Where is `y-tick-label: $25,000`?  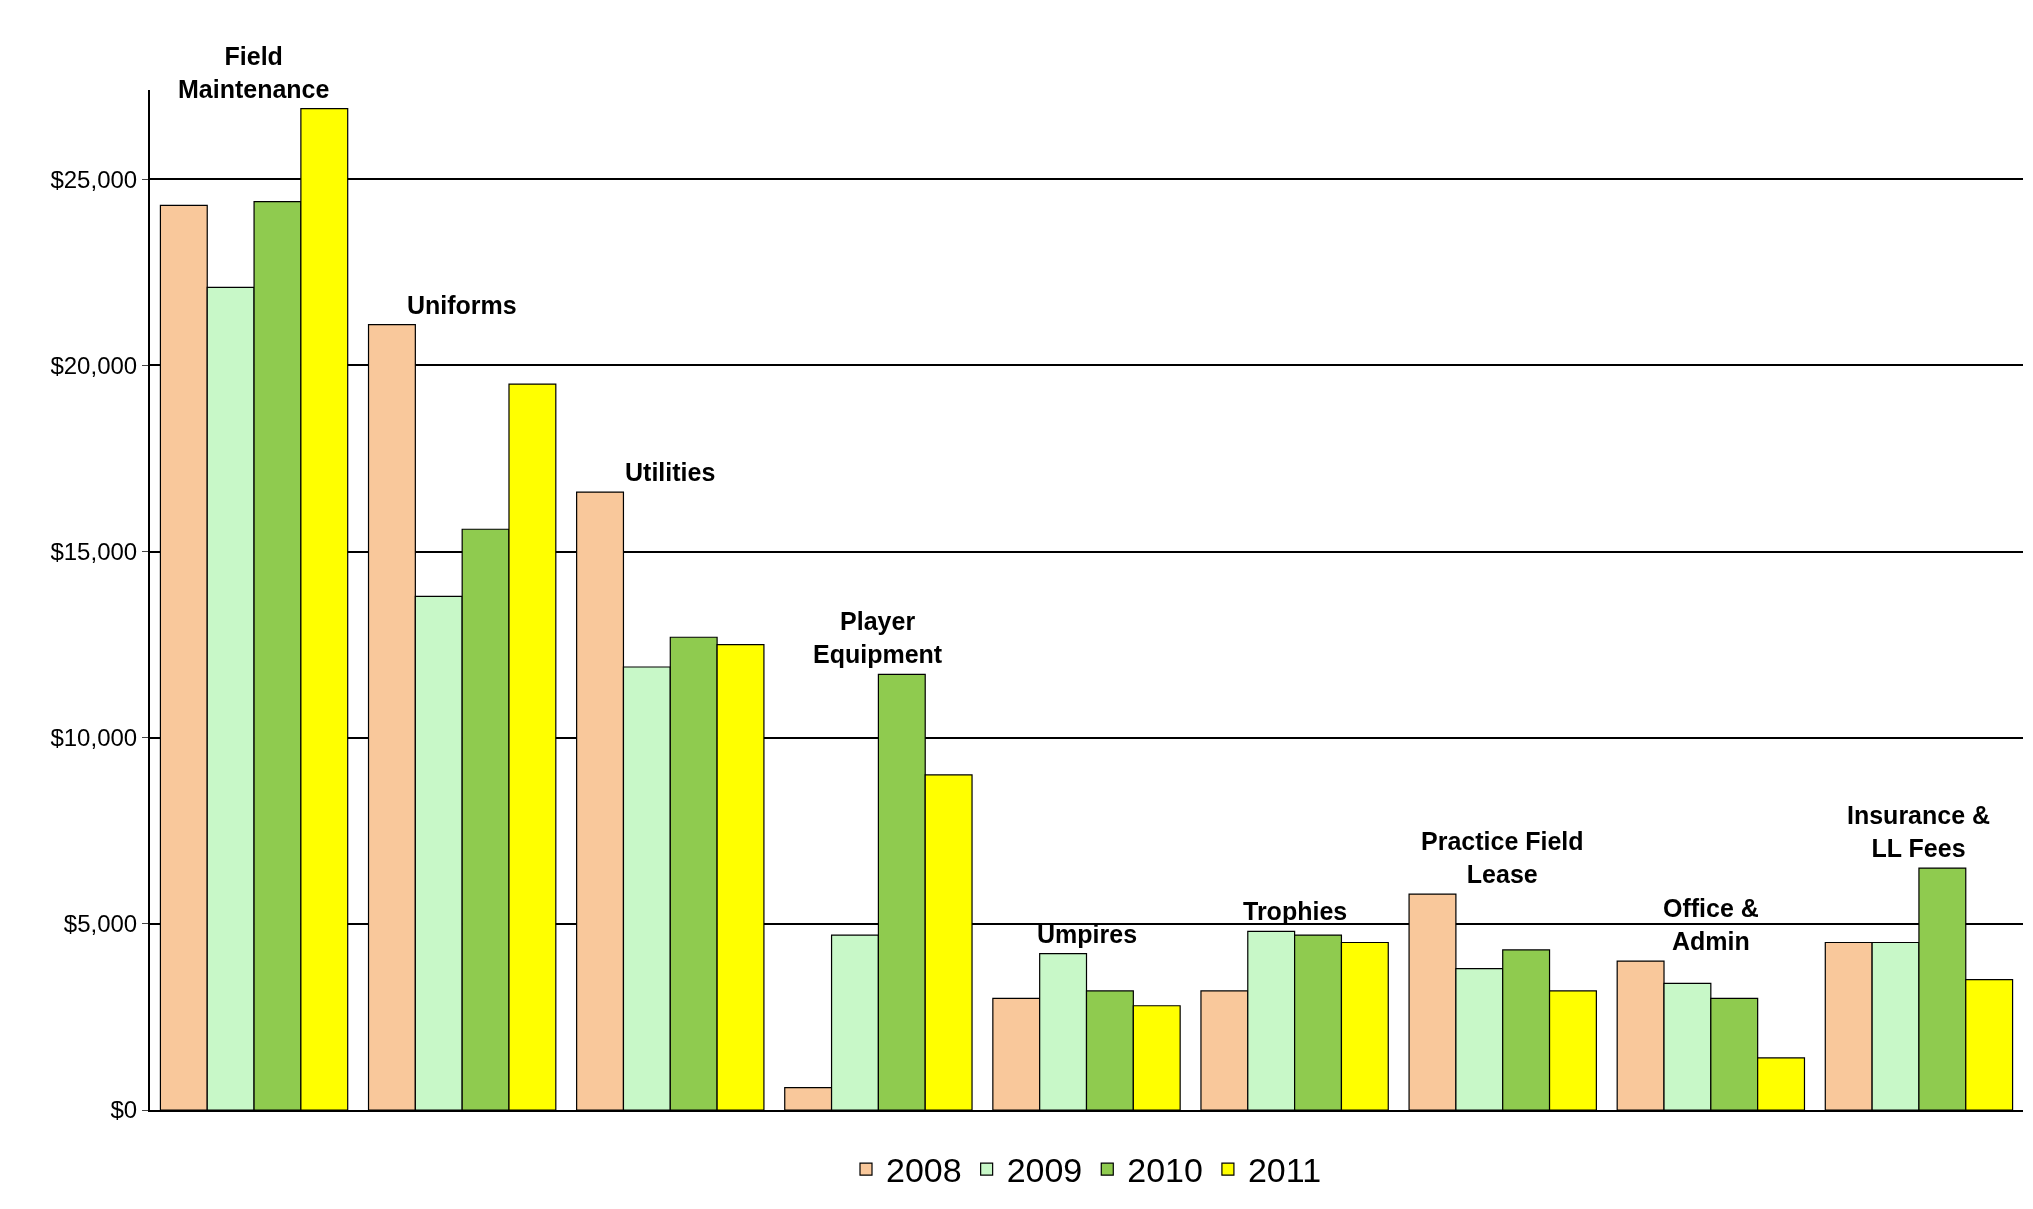
y-tick-label: $25,000 is located at coordinates (94, 179).